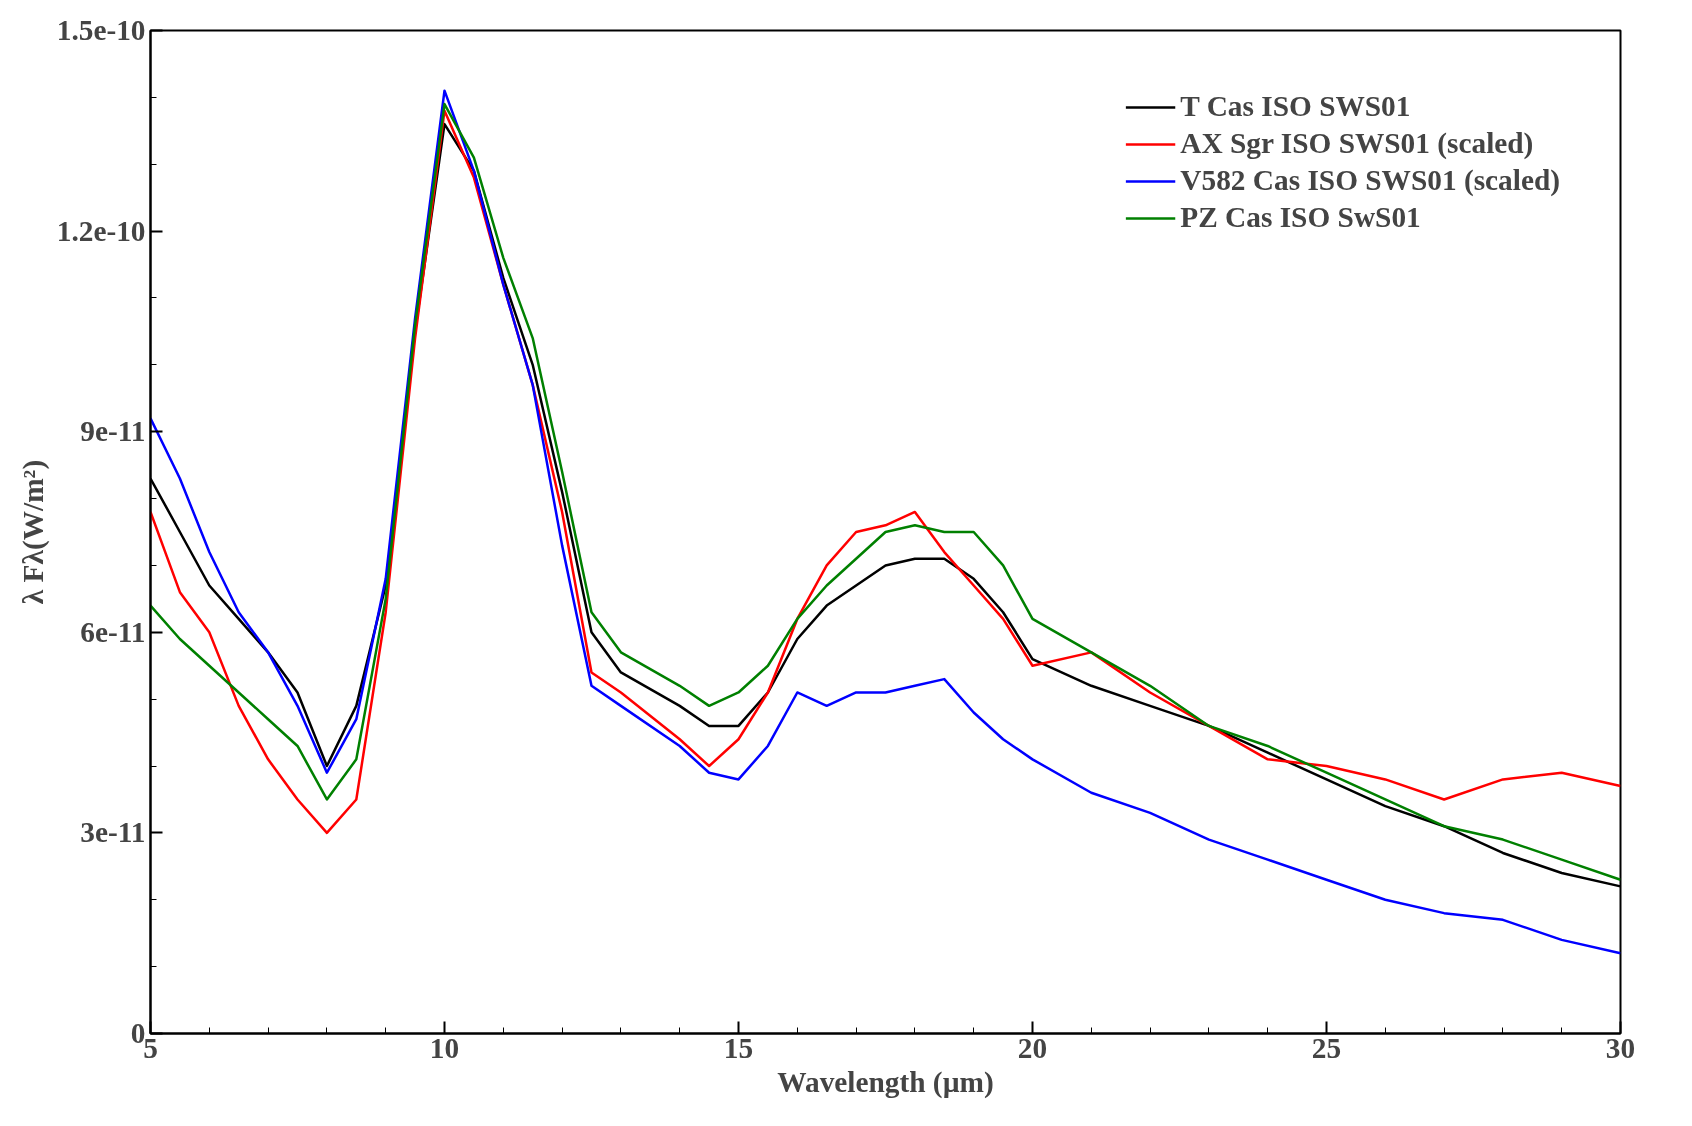 The image size is (1692, 1126). Describe the element at coordinates (113, 631) in the screenshot. I see `y-tick-label: 6e-11` at that location.